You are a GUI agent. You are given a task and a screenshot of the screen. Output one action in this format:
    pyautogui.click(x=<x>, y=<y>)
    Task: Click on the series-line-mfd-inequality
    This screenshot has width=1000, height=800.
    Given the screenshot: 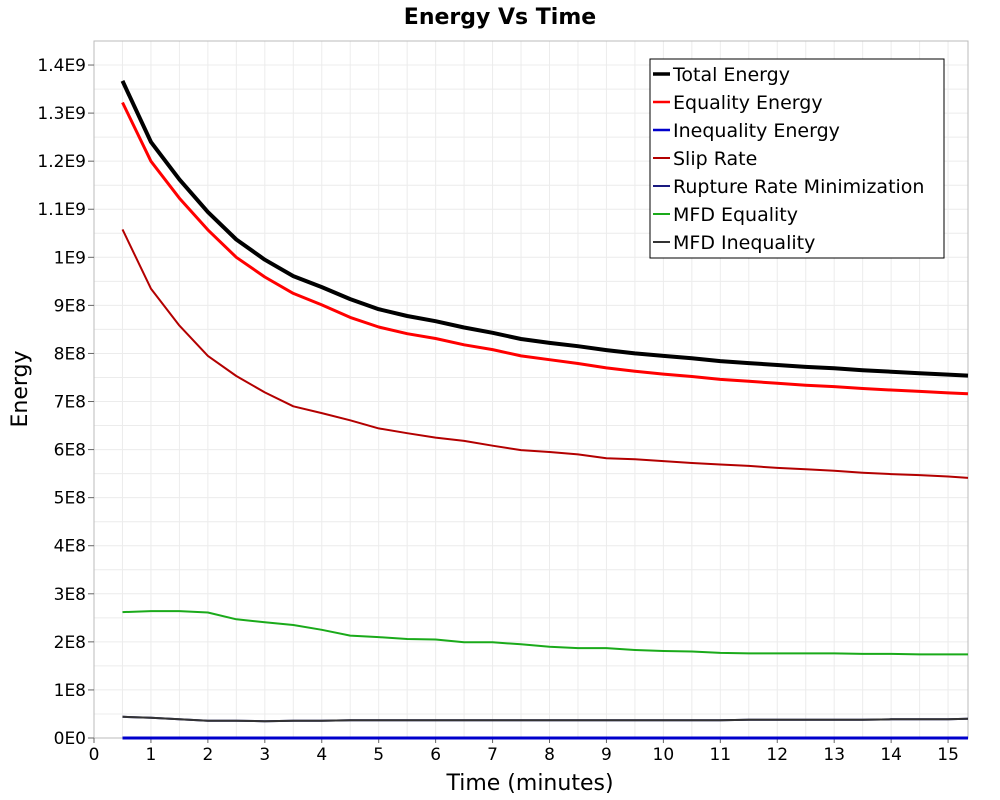 What is the action you would take?
    pyautogui.click(x=545, y=719)
    